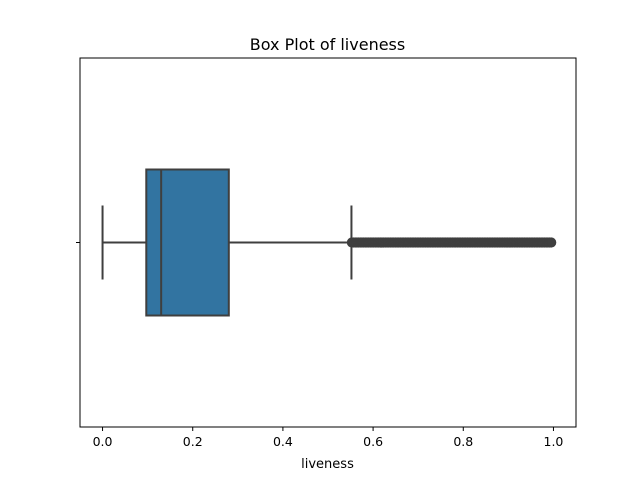  Describe the element at coordinates (554, 441) in the screenshot. I see `x-tick-label: 1.0` at that location.